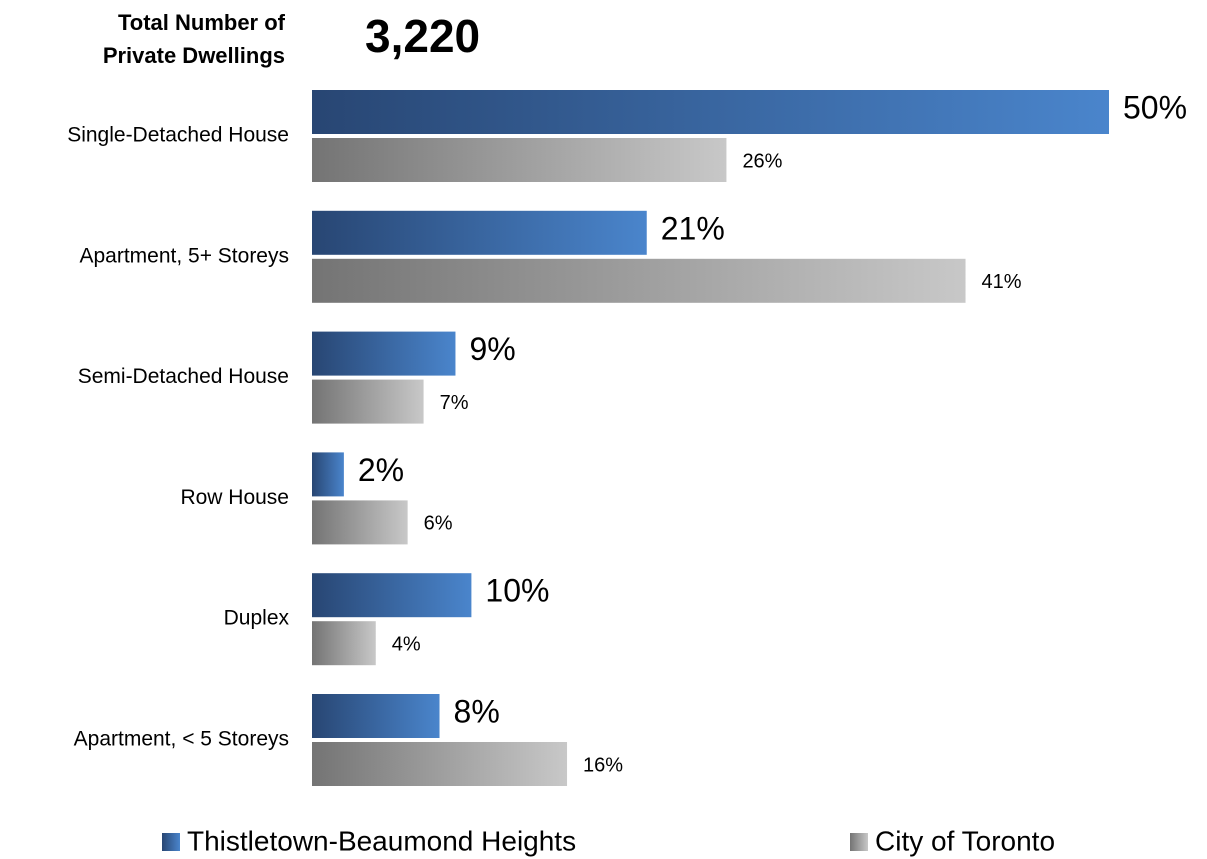 Image resolution: width=1207 pixels, height=859 pixels. Describe the element at coordinates (257, 618) in the screenshot. I see `category-label: Duplex` at that location.